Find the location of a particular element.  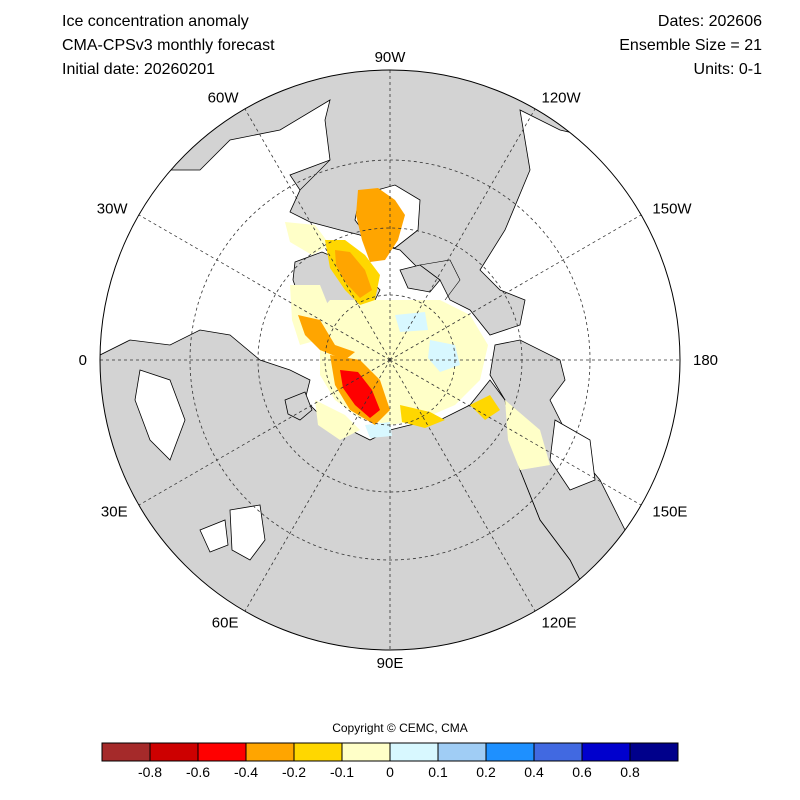

ice-zero-anomaly-ext3 is located at coordinates (307, 238).